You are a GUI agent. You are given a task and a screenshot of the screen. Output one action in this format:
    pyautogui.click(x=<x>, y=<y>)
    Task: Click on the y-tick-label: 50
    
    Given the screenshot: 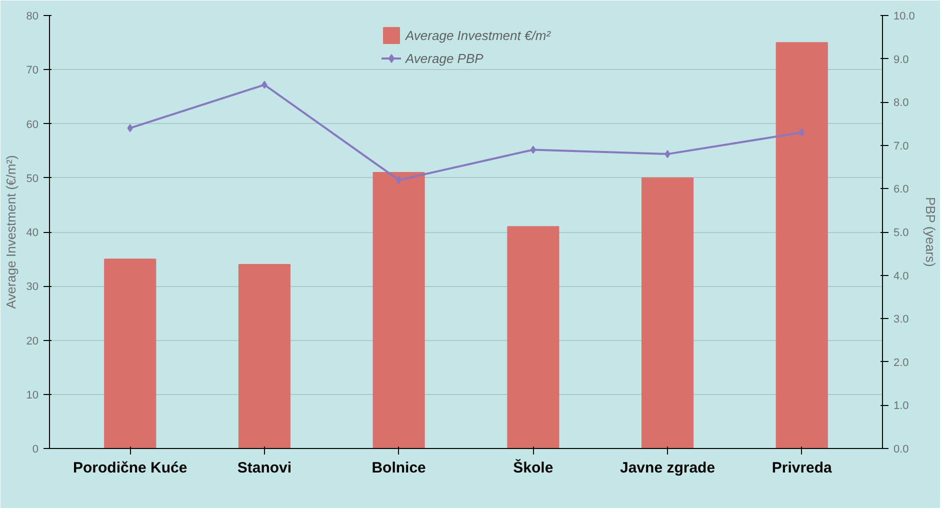 What is the action you would take?
    pyautogui.click(x=32, y=178)
    